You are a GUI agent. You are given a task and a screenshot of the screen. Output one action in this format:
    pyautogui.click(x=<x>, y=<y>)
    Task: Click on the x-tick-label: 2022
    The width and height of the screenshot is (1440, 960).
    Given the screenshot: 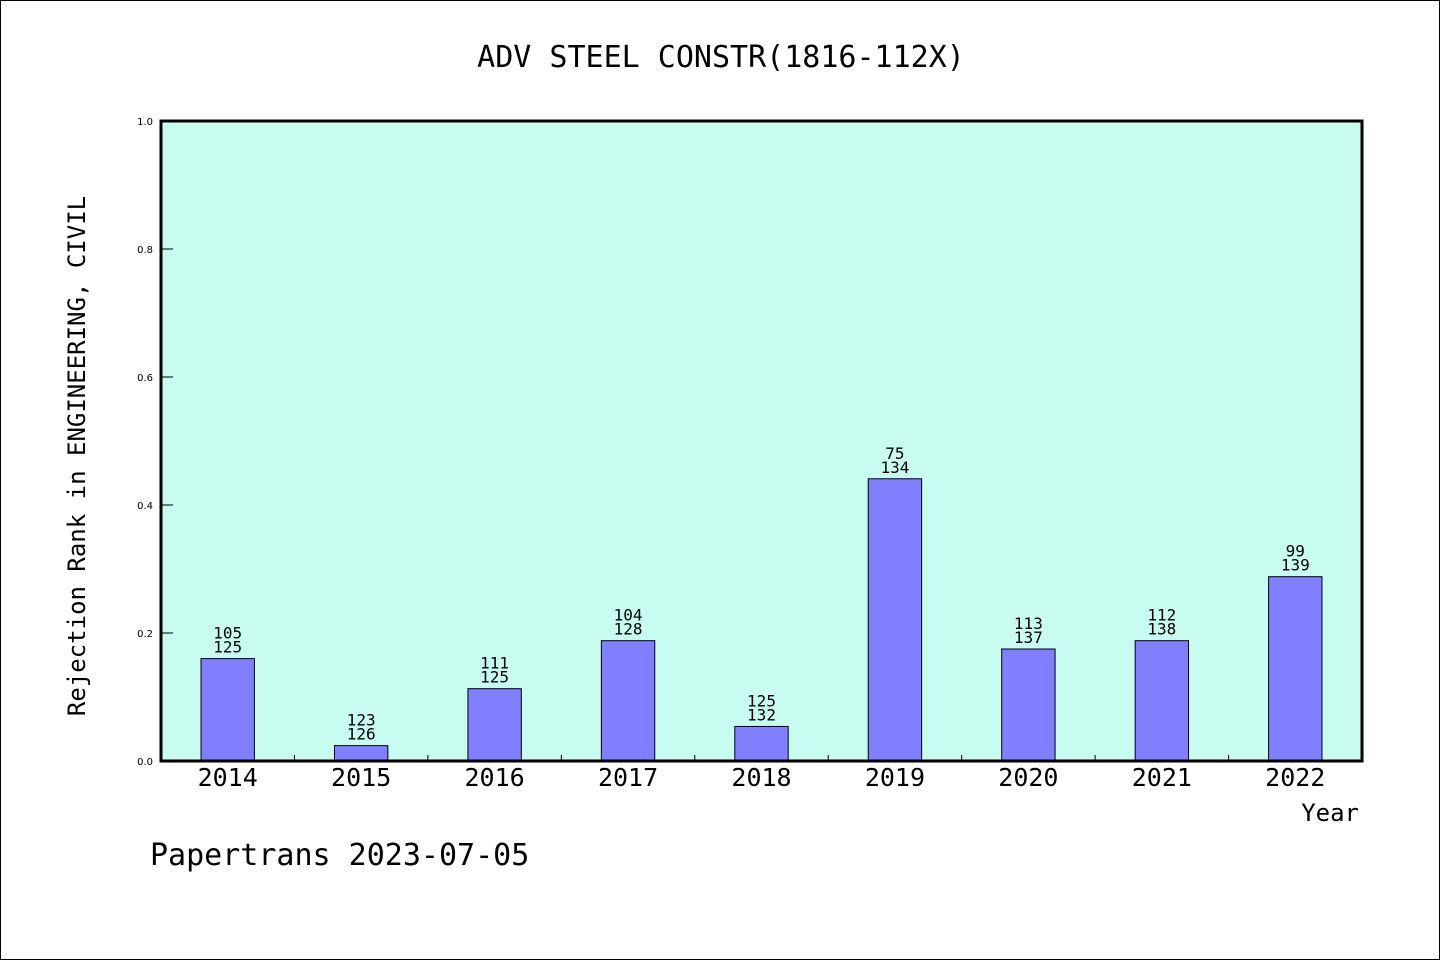 What is the action you would take?
    pyautogui.click(x=1295, y=777)
    